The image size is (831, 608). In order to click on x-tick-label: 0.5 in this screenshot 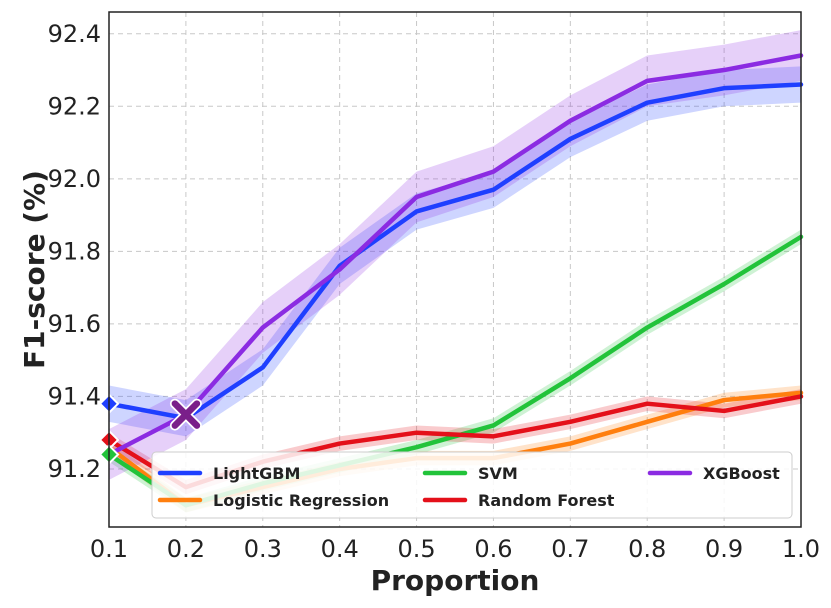, I will do `click(416, 549)`.